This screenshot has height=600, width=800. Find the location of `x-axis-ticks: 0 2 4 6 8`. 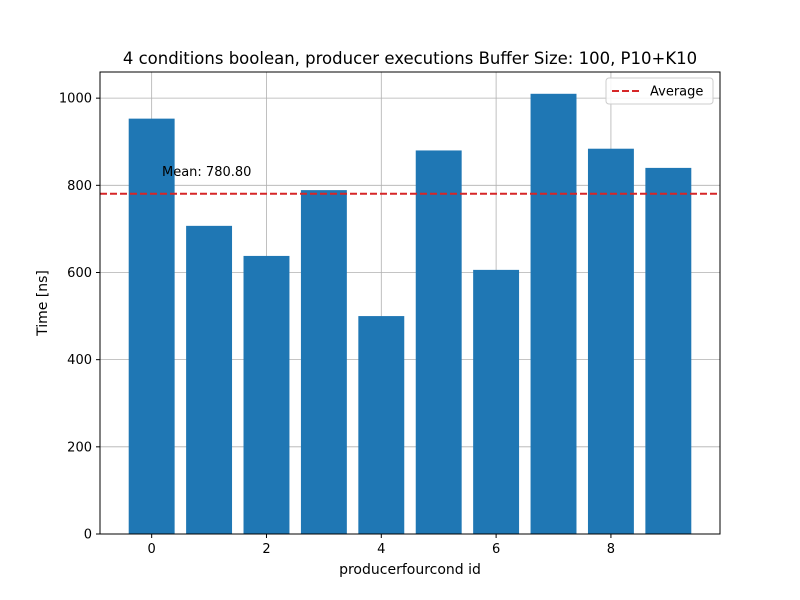

x-axis-ticks: 0 2 4 6 8 is located at coordinates (381, 545).